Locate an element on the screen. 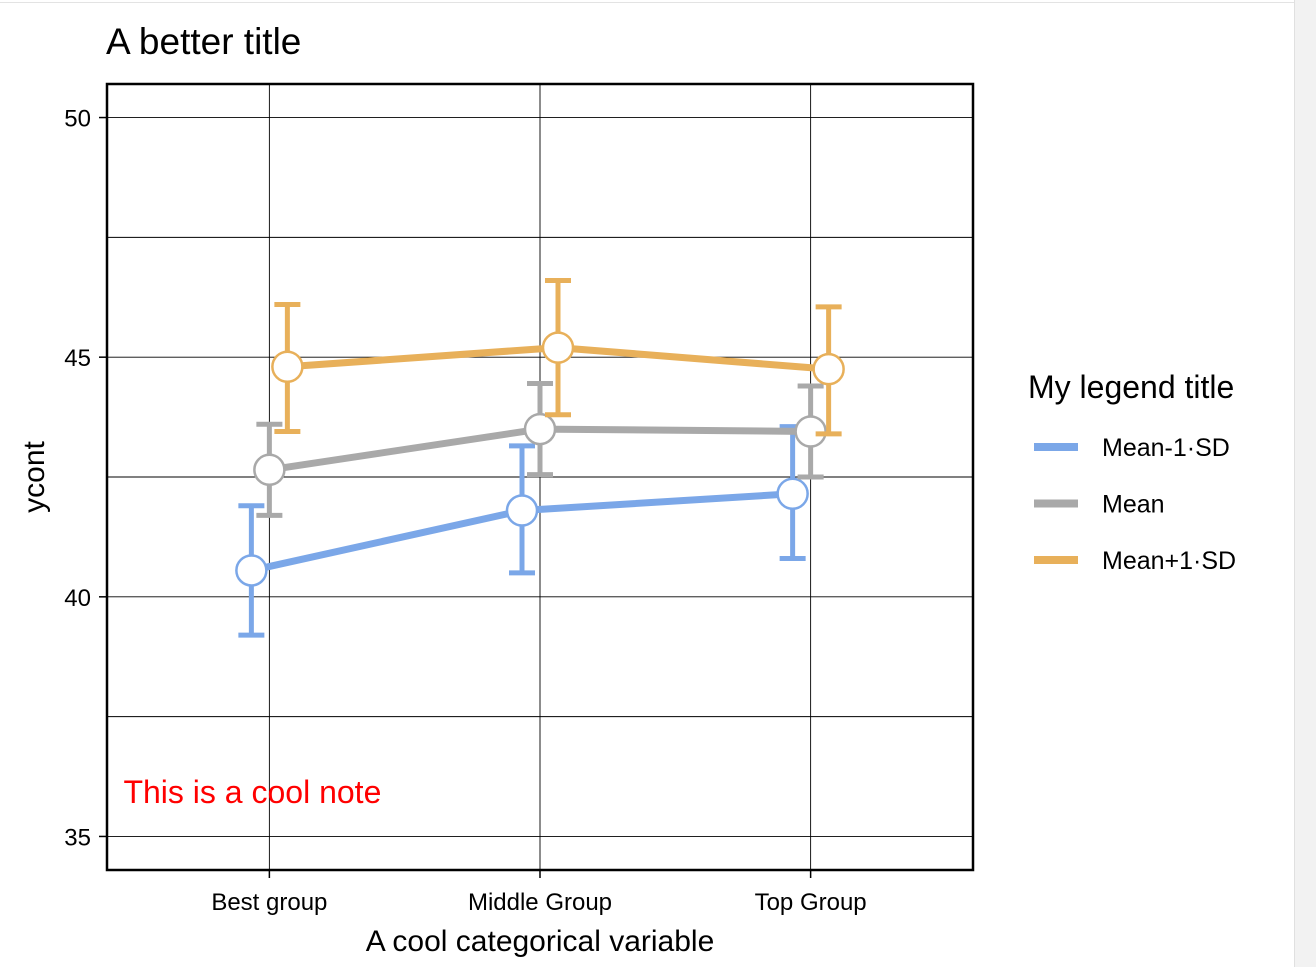 The image size is (1316, 967). legend-item: Mean is located at coordinates (1099, 505).